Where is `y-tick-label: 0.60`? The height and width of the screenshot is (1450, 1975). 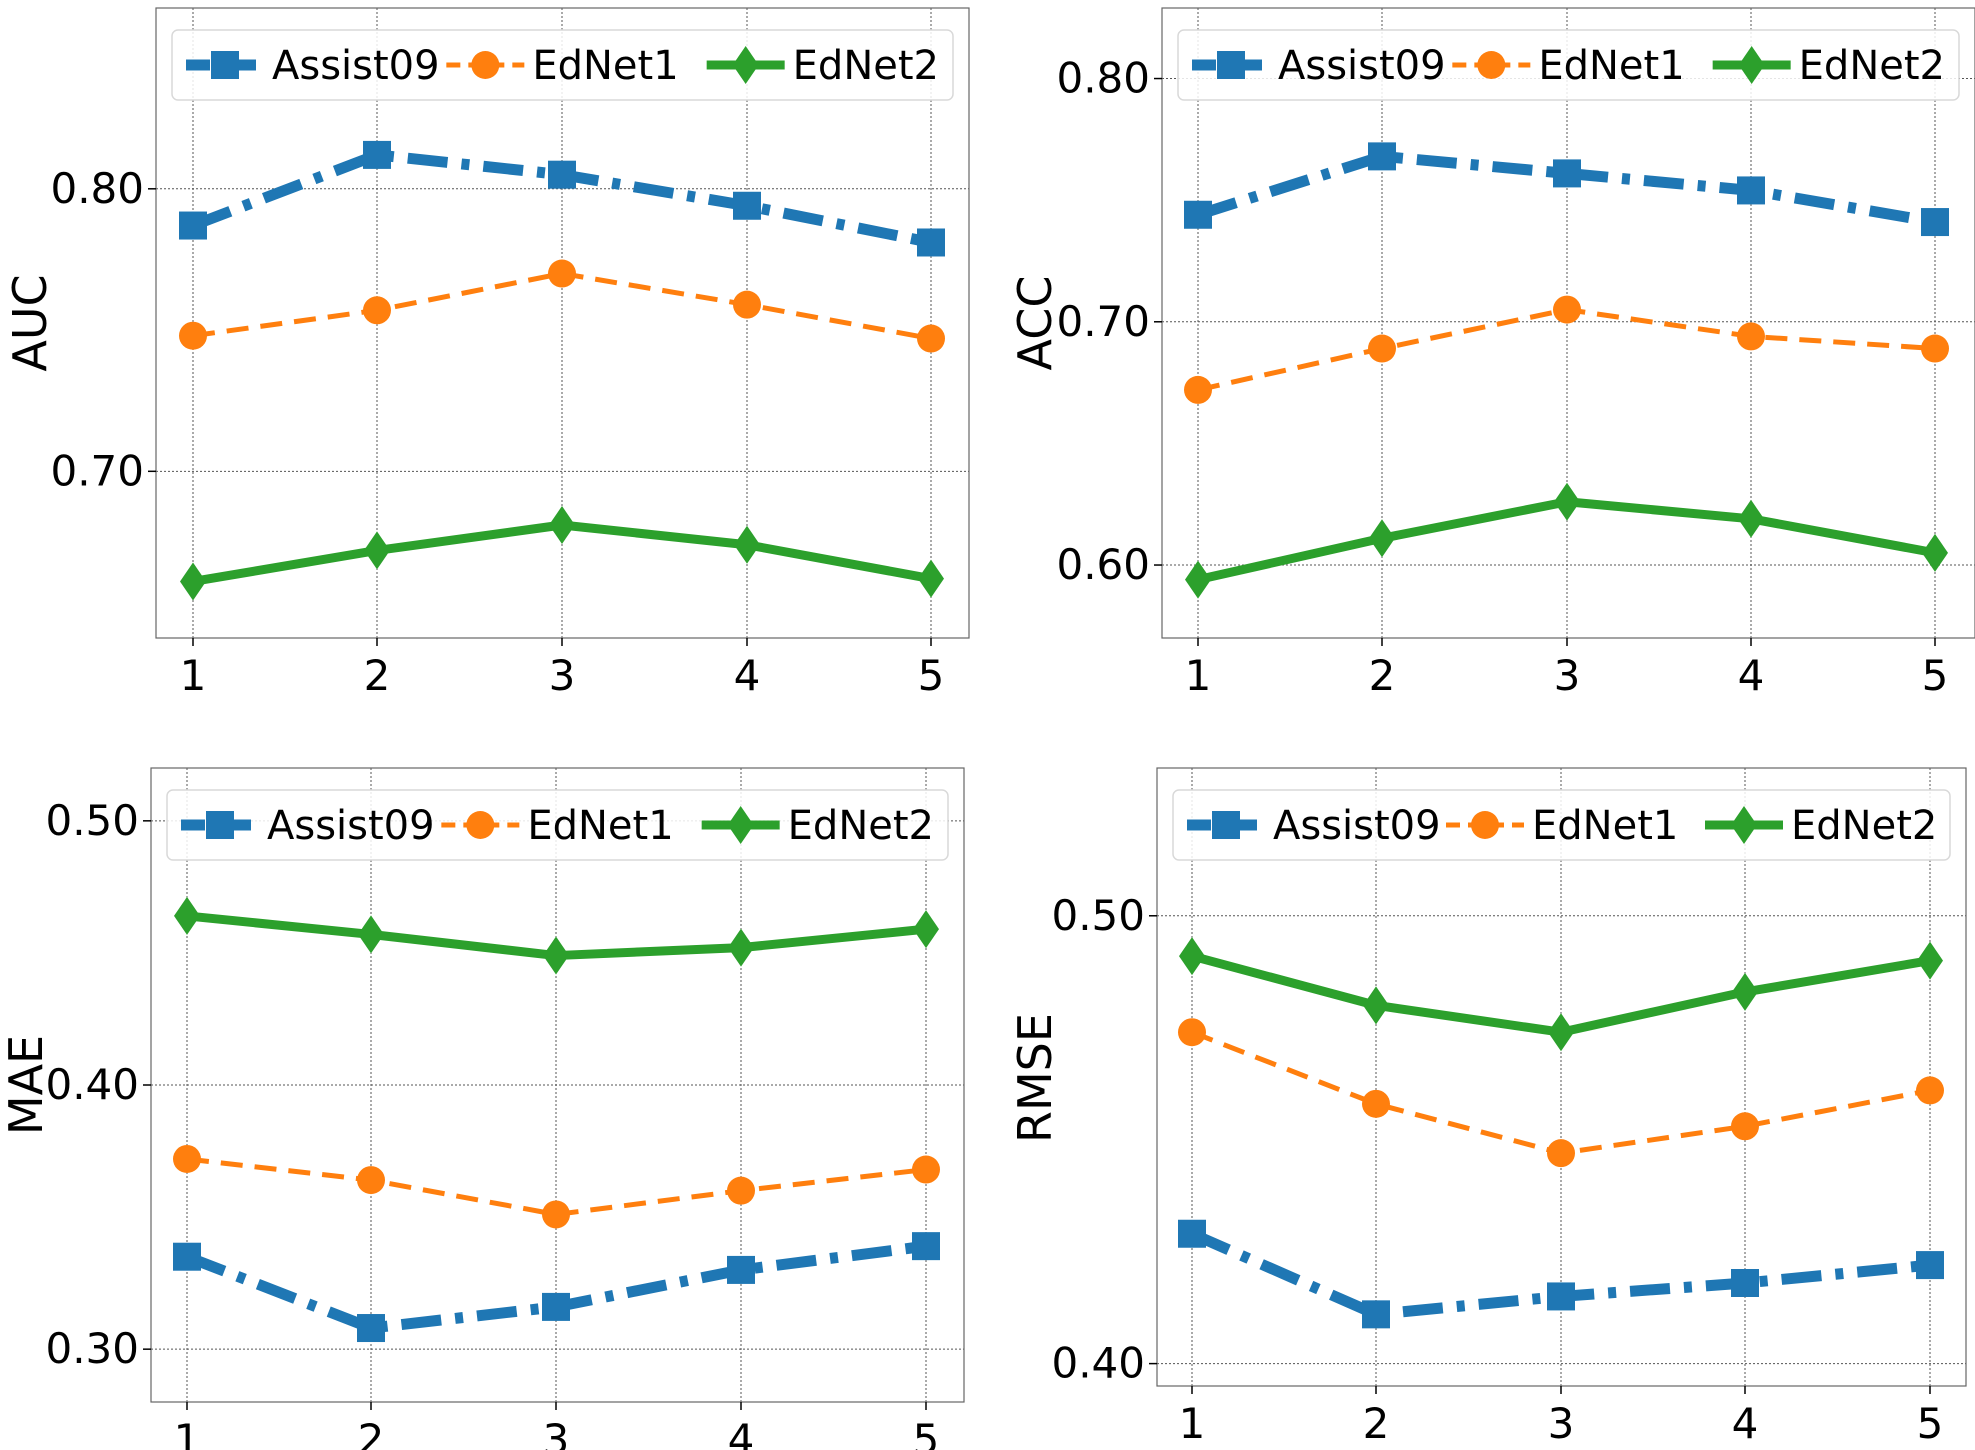
y-tick-label: 0.60 is located at coordinates (1103, 564).